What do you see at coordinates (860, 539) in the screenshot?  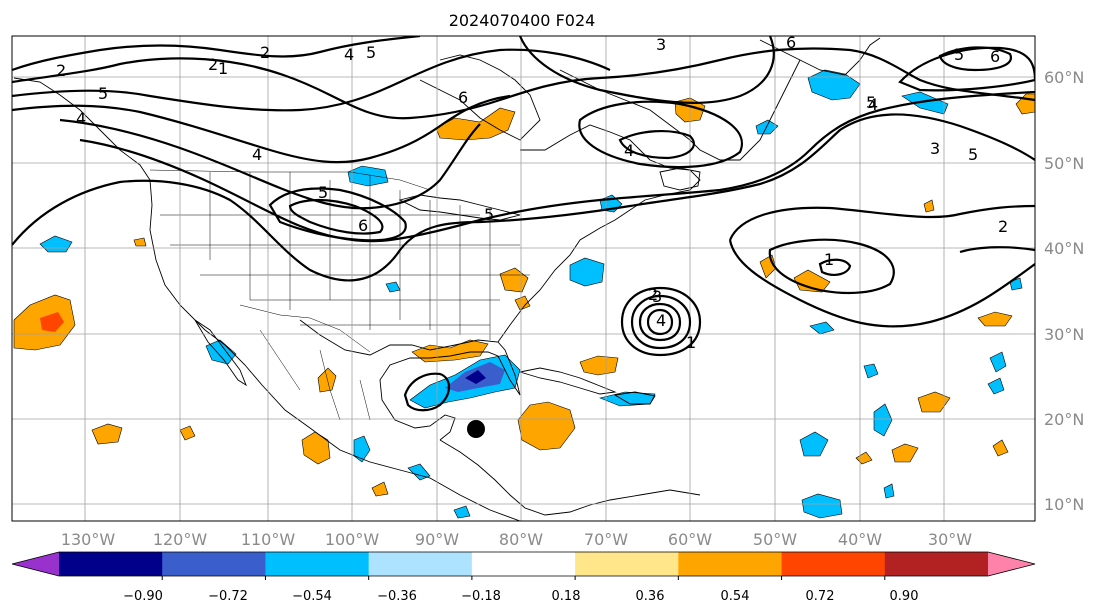 I see `lon-label: 40°W` at bounding box center [860, 539].